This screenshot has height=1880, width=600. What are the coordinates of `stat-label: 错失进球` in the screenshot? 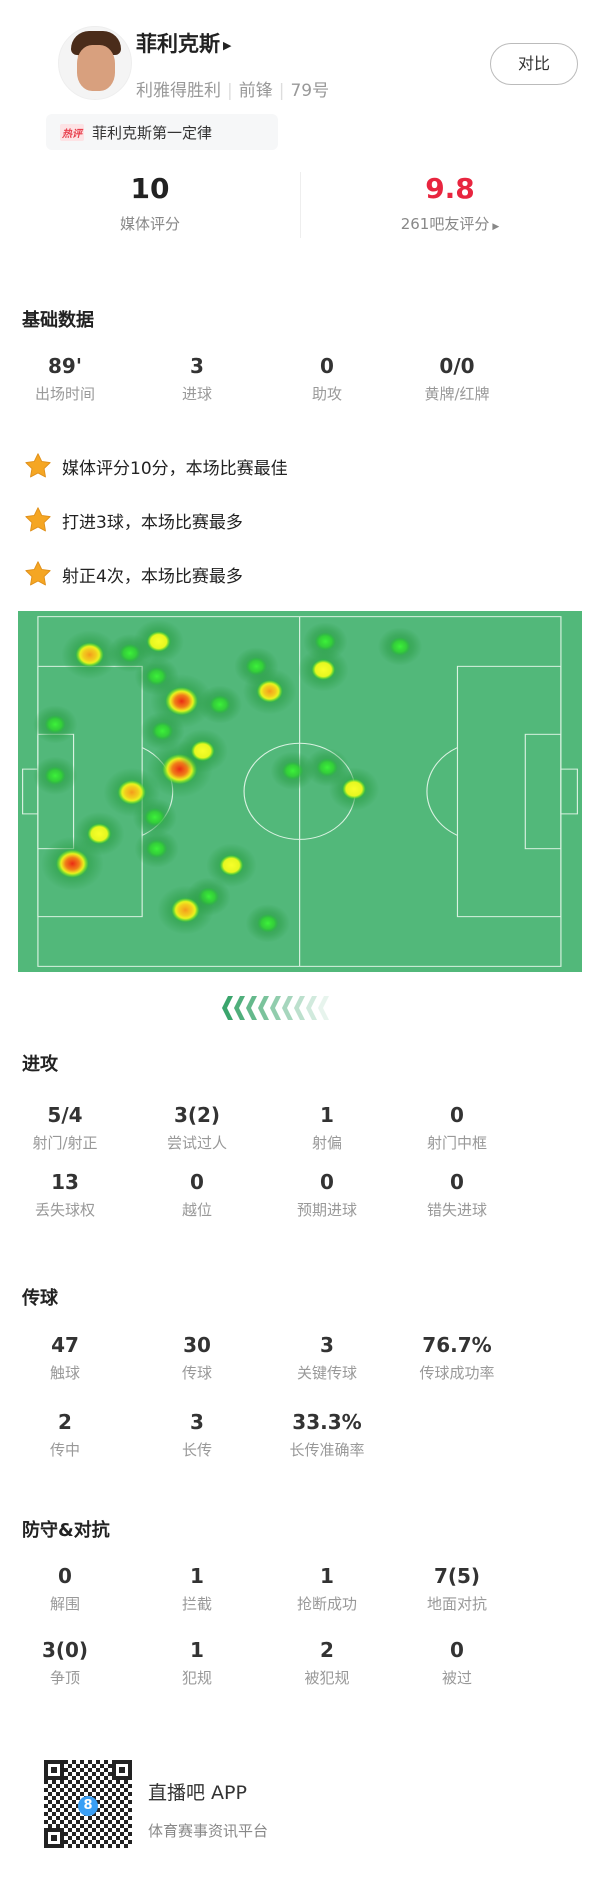 It's located at (456, 1210).